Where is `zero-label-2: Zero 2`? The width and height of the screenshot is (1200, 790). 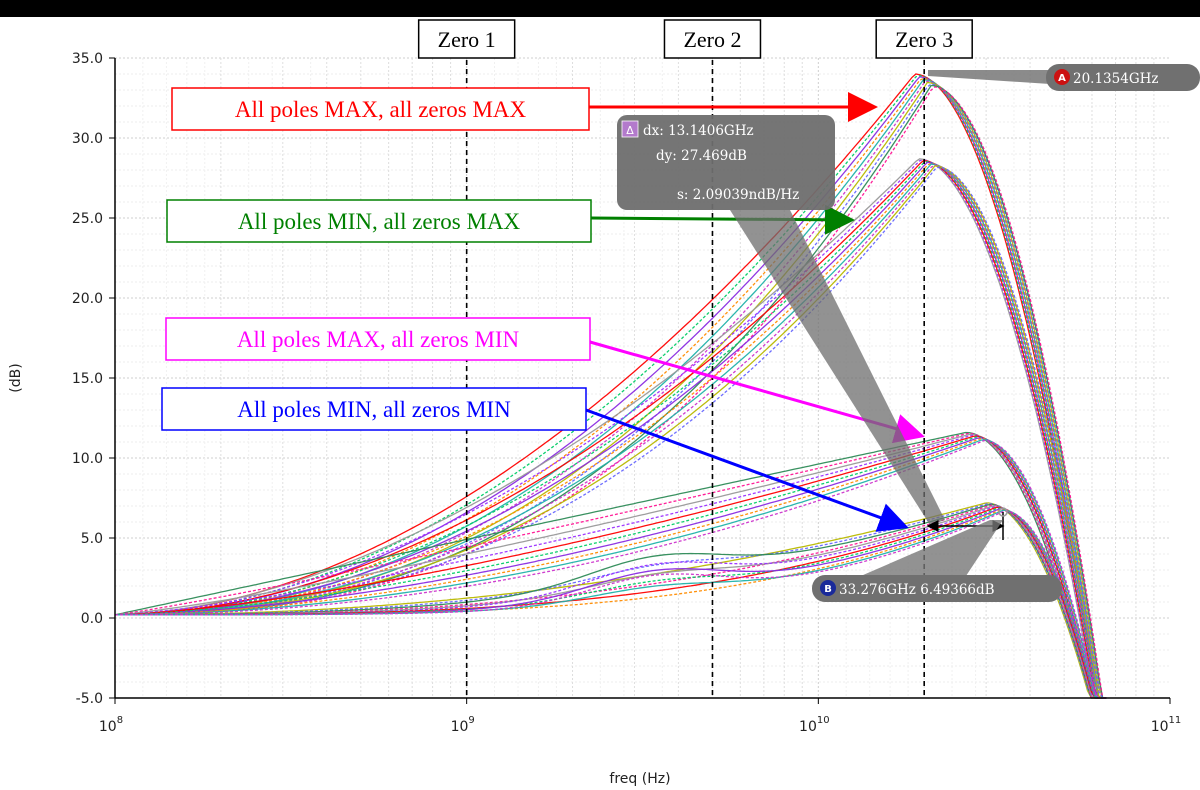 zero-label-2: Zero 2 is located at coordinates (712, 39).